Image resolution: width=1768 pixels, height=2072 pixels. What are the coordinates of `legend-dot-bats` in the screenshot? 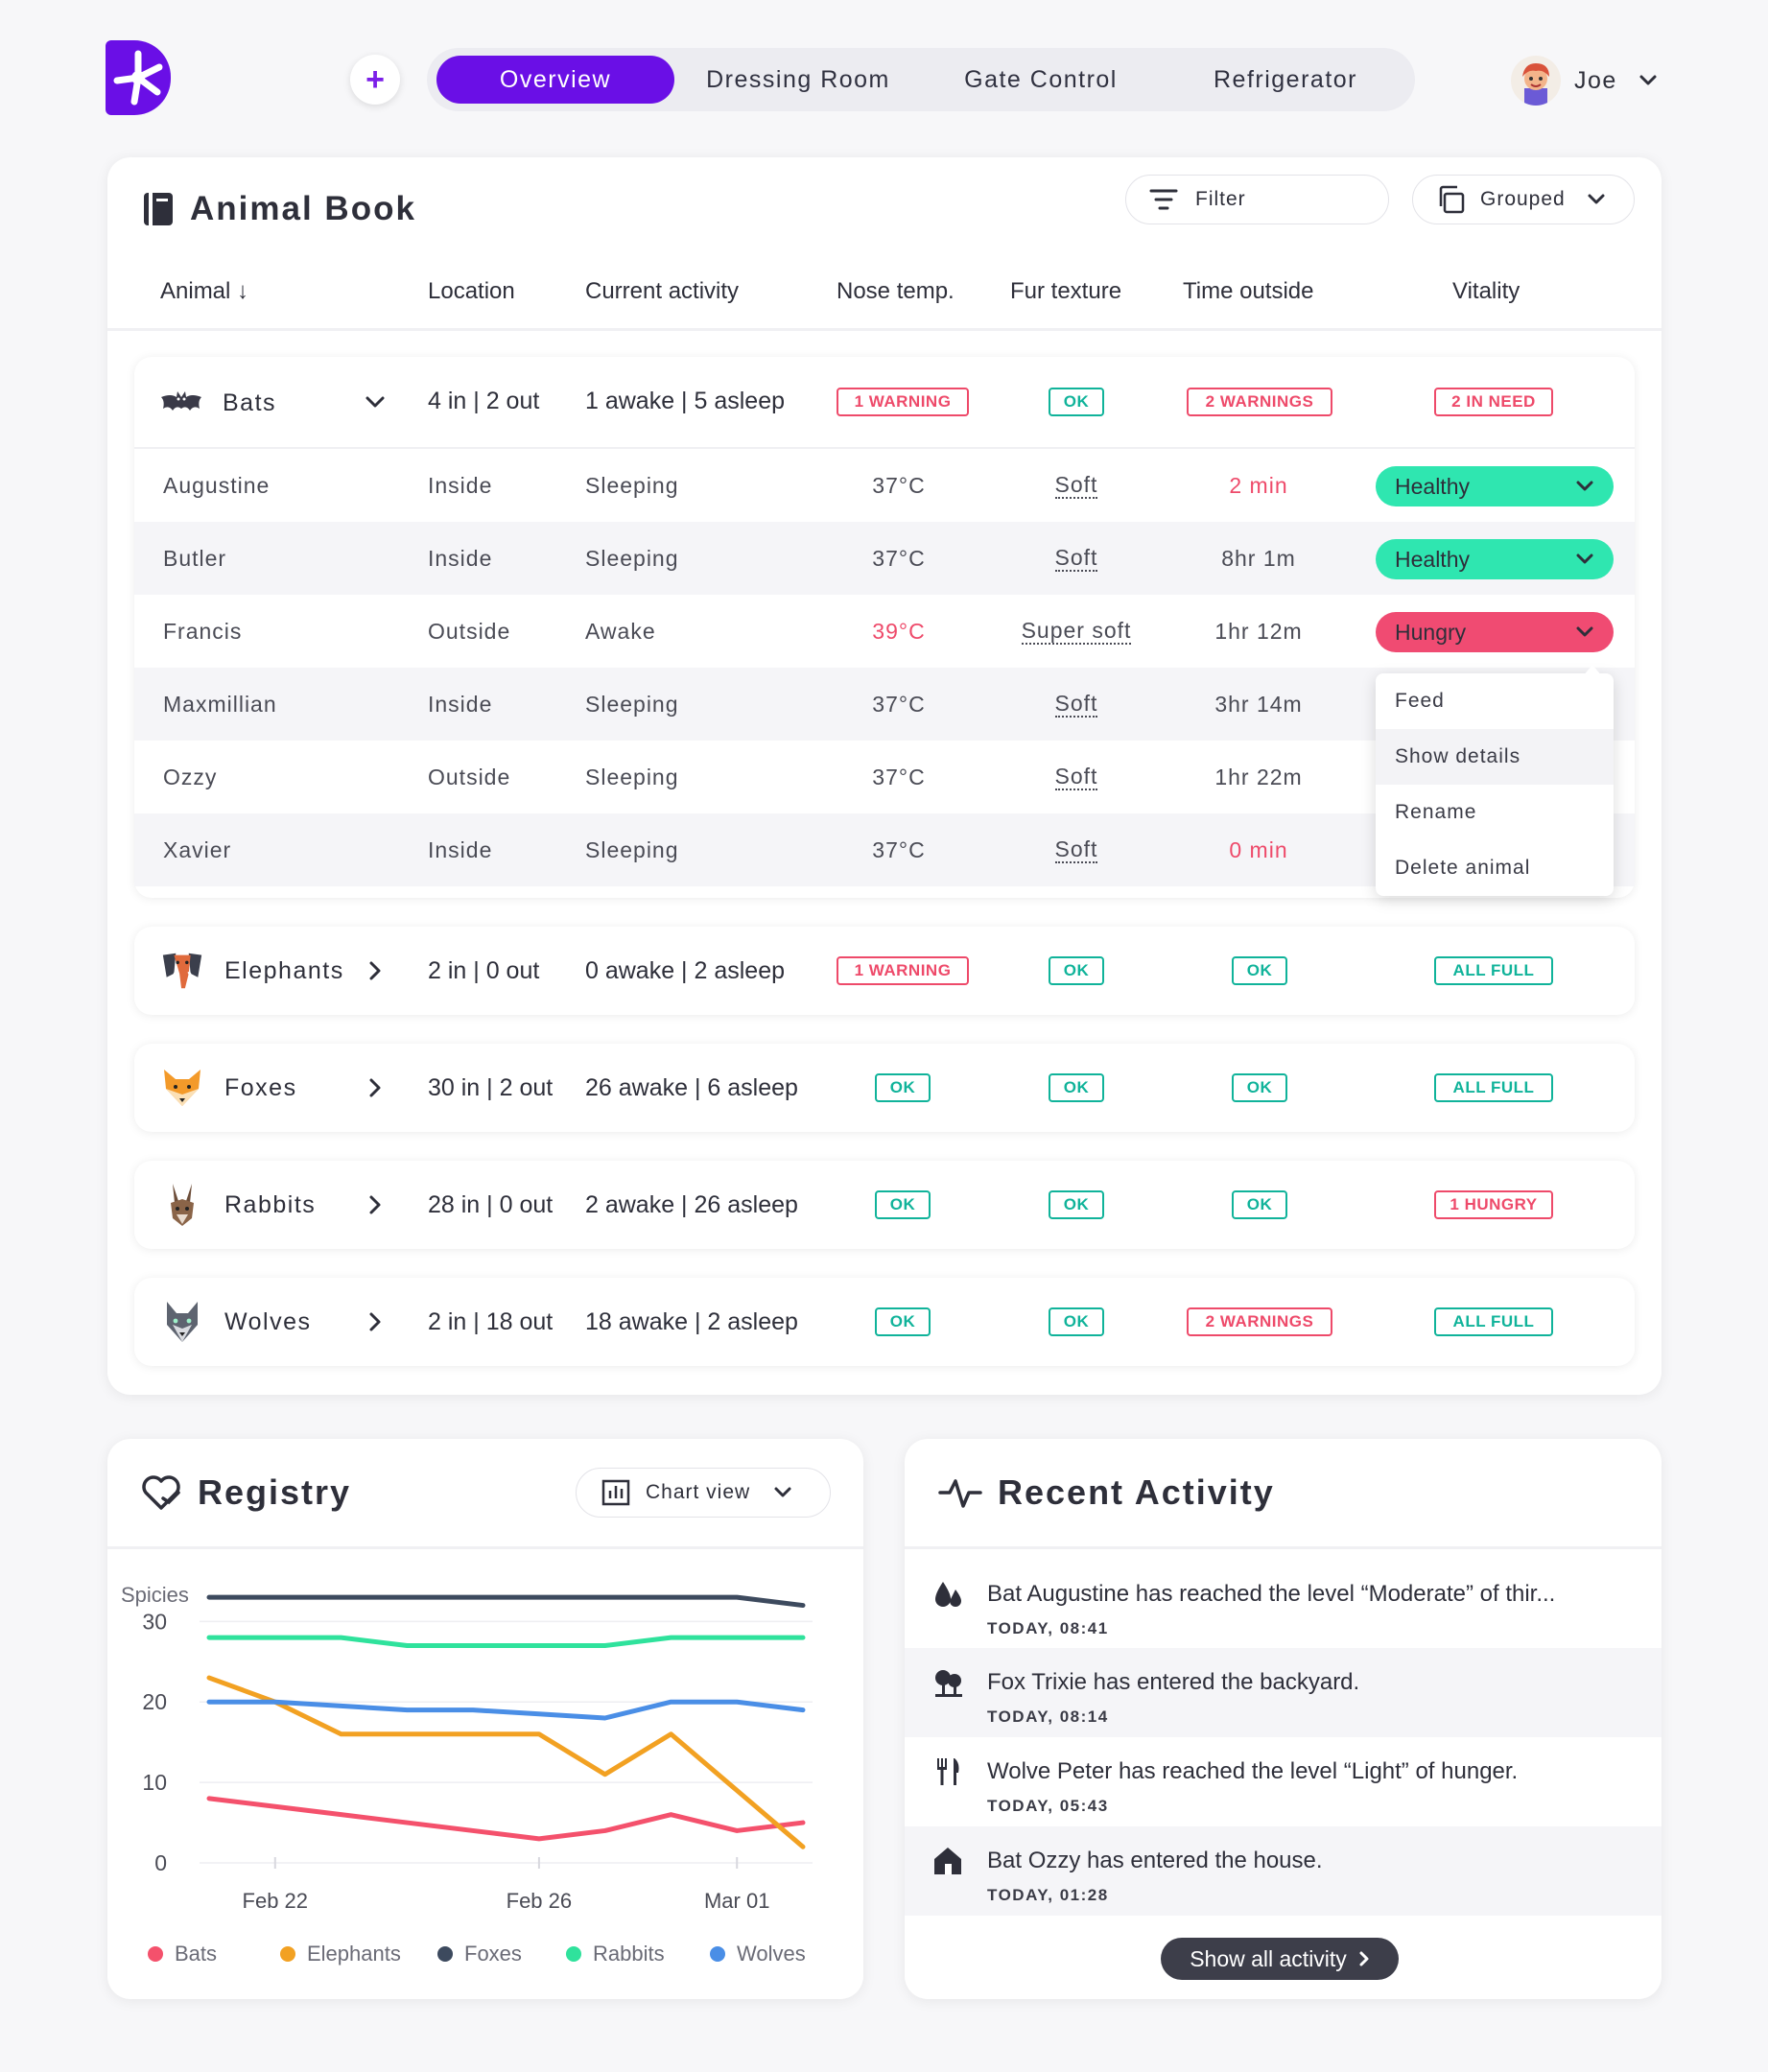 It's located at (156, 1954).